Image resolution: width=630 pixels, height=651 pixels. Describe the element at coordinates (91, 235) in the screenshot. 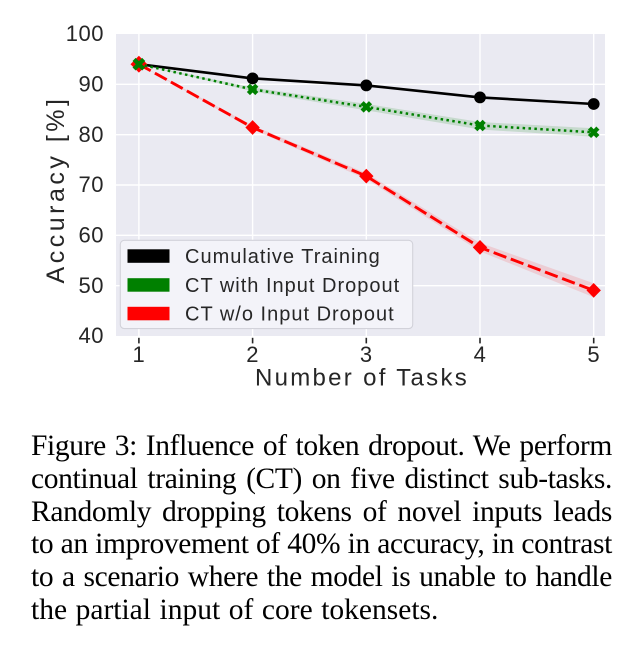

I see `svg-text: 60` at that location.